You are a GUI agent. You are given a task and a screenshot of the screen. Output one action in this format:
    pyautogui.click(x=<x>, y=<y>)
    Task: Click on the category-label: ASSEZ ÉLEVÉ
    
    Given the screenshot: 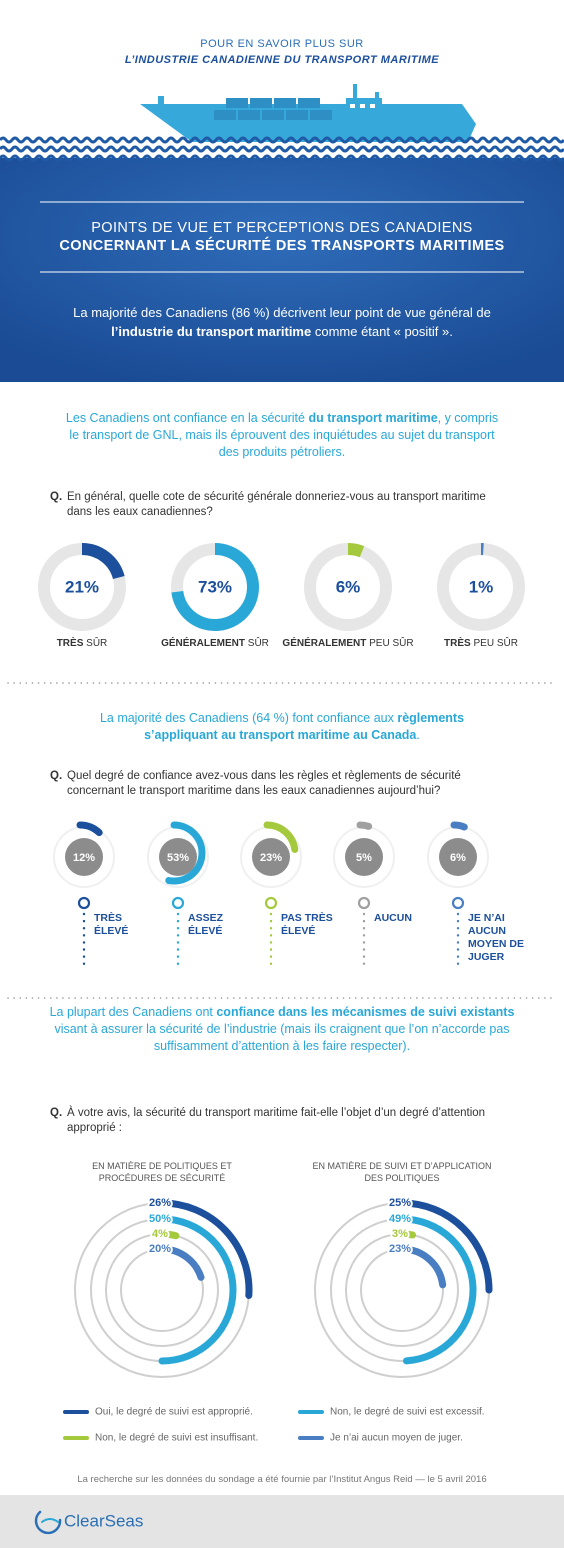 What is the action you would take?
    pyautogui.click(x=206, y=924)
    